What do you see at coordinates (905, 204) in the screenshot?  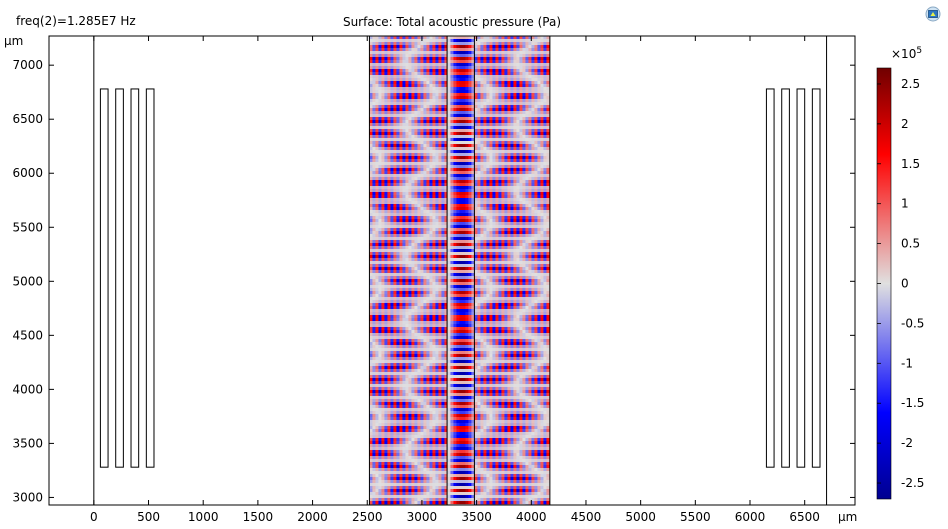 I see `colorbar-tick-label: 1` at bounding box center [905, 204].